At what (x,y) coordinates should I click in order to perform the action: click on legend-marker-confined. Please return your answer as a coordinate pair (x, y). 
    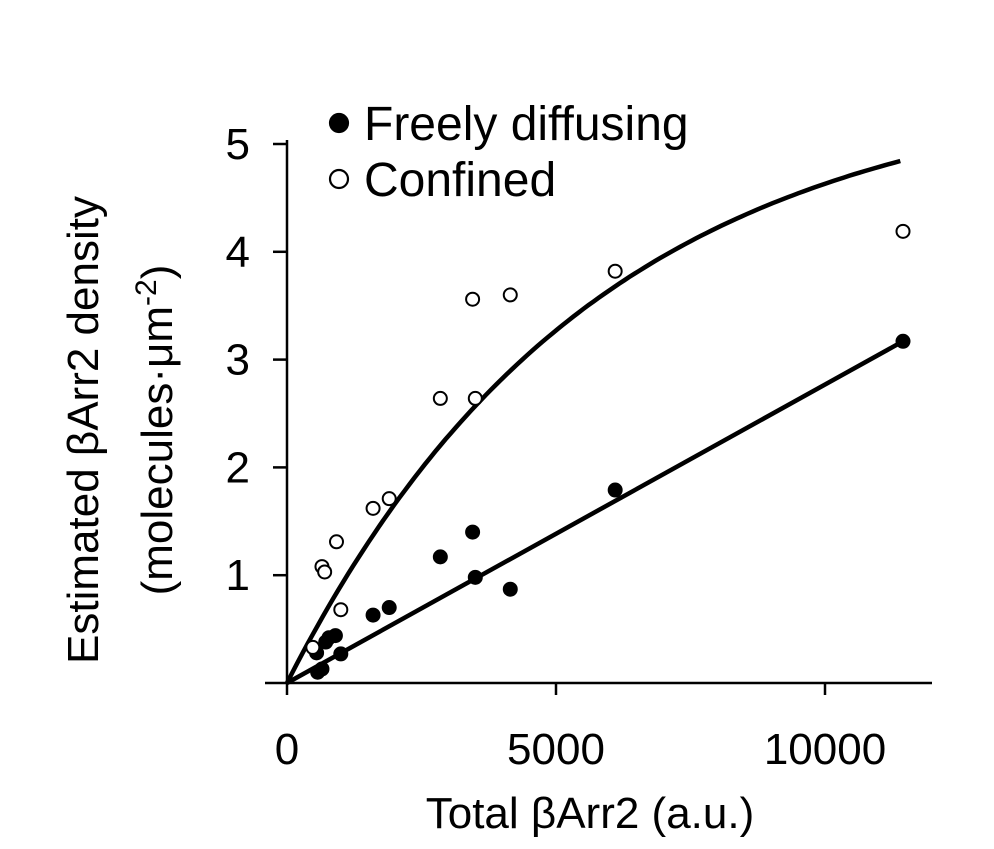
    Looking at the image, I should click on (339, 179).